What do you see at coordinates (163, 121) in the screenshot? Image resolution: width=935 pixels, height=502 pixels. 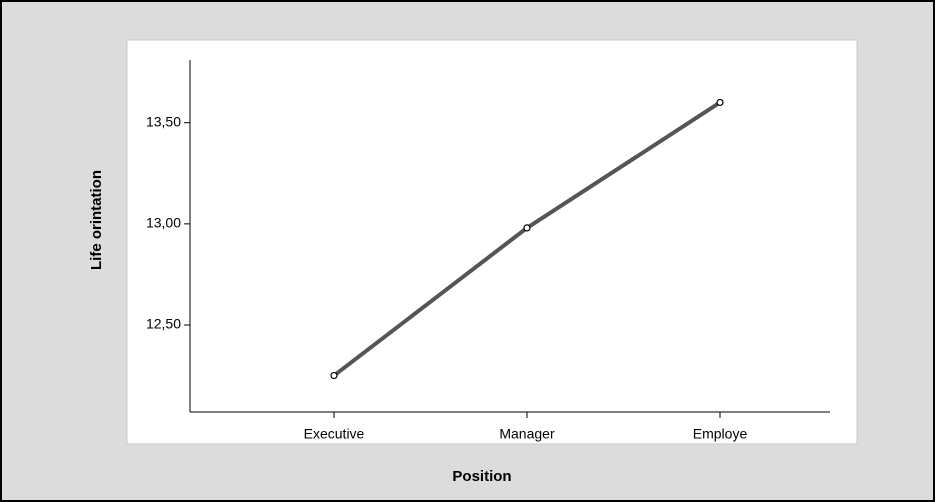 I see `y-tick-label: 13,50` at bounding box center [163, 121].